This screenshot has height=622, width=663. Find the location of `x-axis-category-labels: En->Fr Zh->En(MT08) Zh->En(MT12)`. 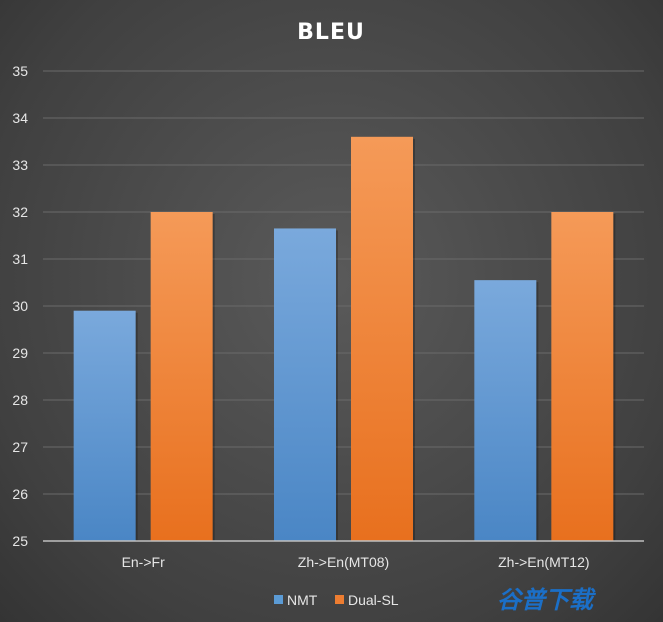

x-axis-category-labels: En->Fr Zh->En(MT08) Zh->En(MT12) is located at coordinates (356, 562).